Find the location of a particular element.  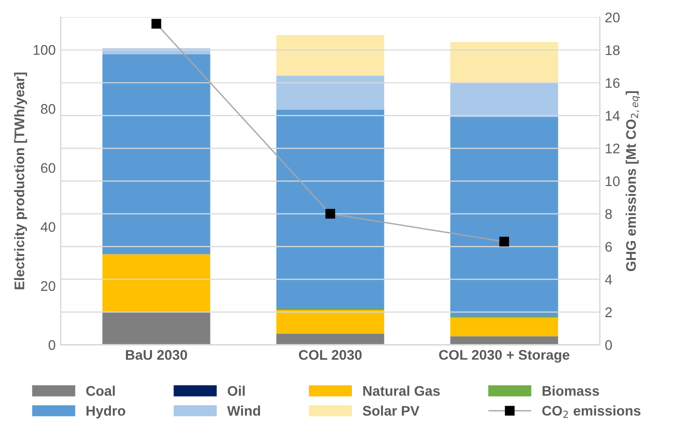

y2-tick-label: 14 is located at coordinates (613, 115).